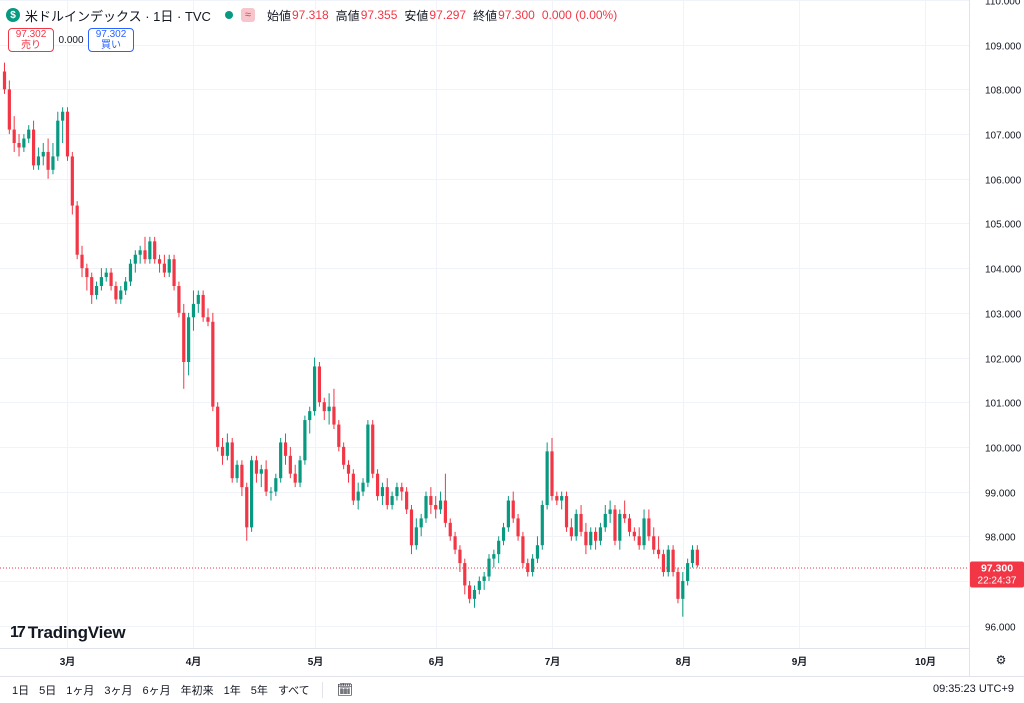  Describe the element at coordinates (48, 691) in the screenshot. I see `range-button-5d: 5日` at that location.